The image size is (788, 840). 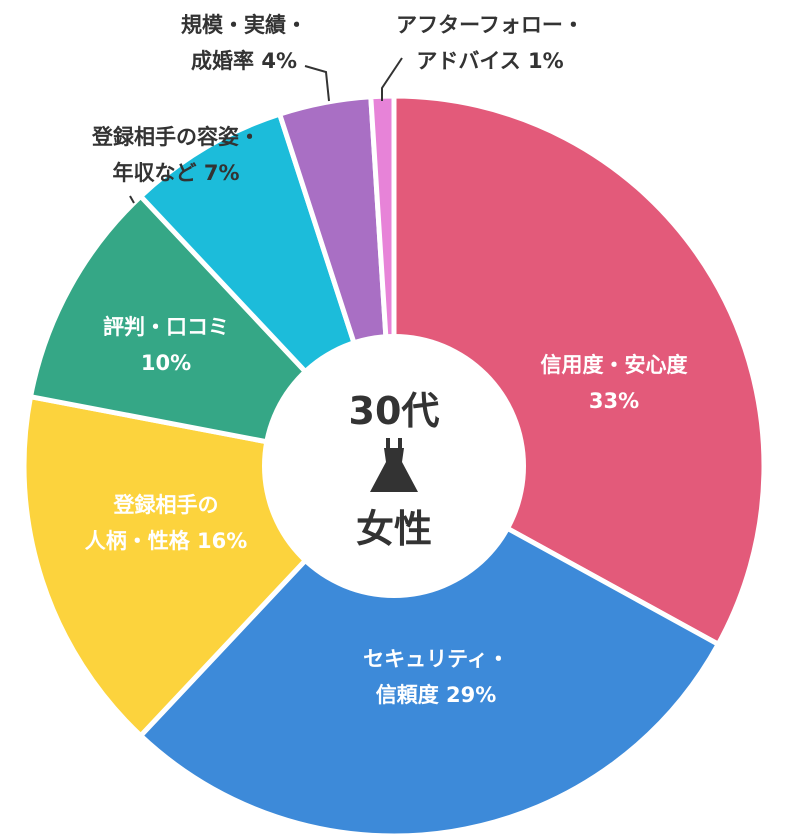 What do you see at coordinates (175, 137) in the screenshot?
I see `slice-label-4-line-0: 登録相手の容姿・` at bounding box center [175, 137].